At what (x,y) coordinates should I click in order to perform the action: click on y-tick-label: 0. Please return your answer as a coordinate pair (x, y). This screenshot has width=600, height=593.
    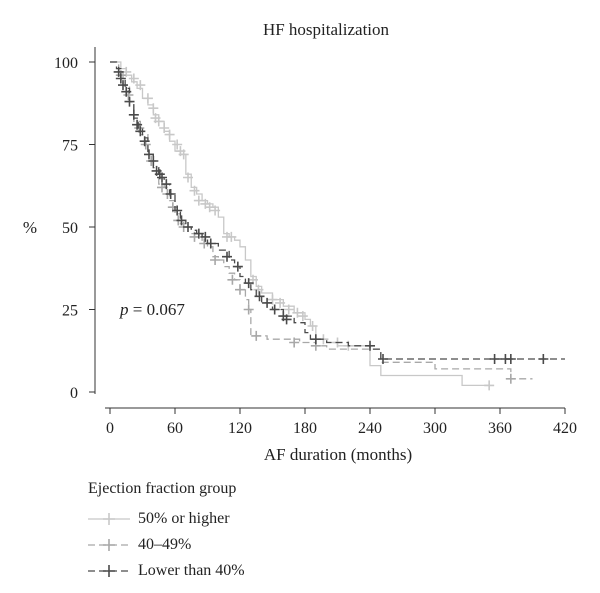
    Looking at the image, I should click on (74, 393).